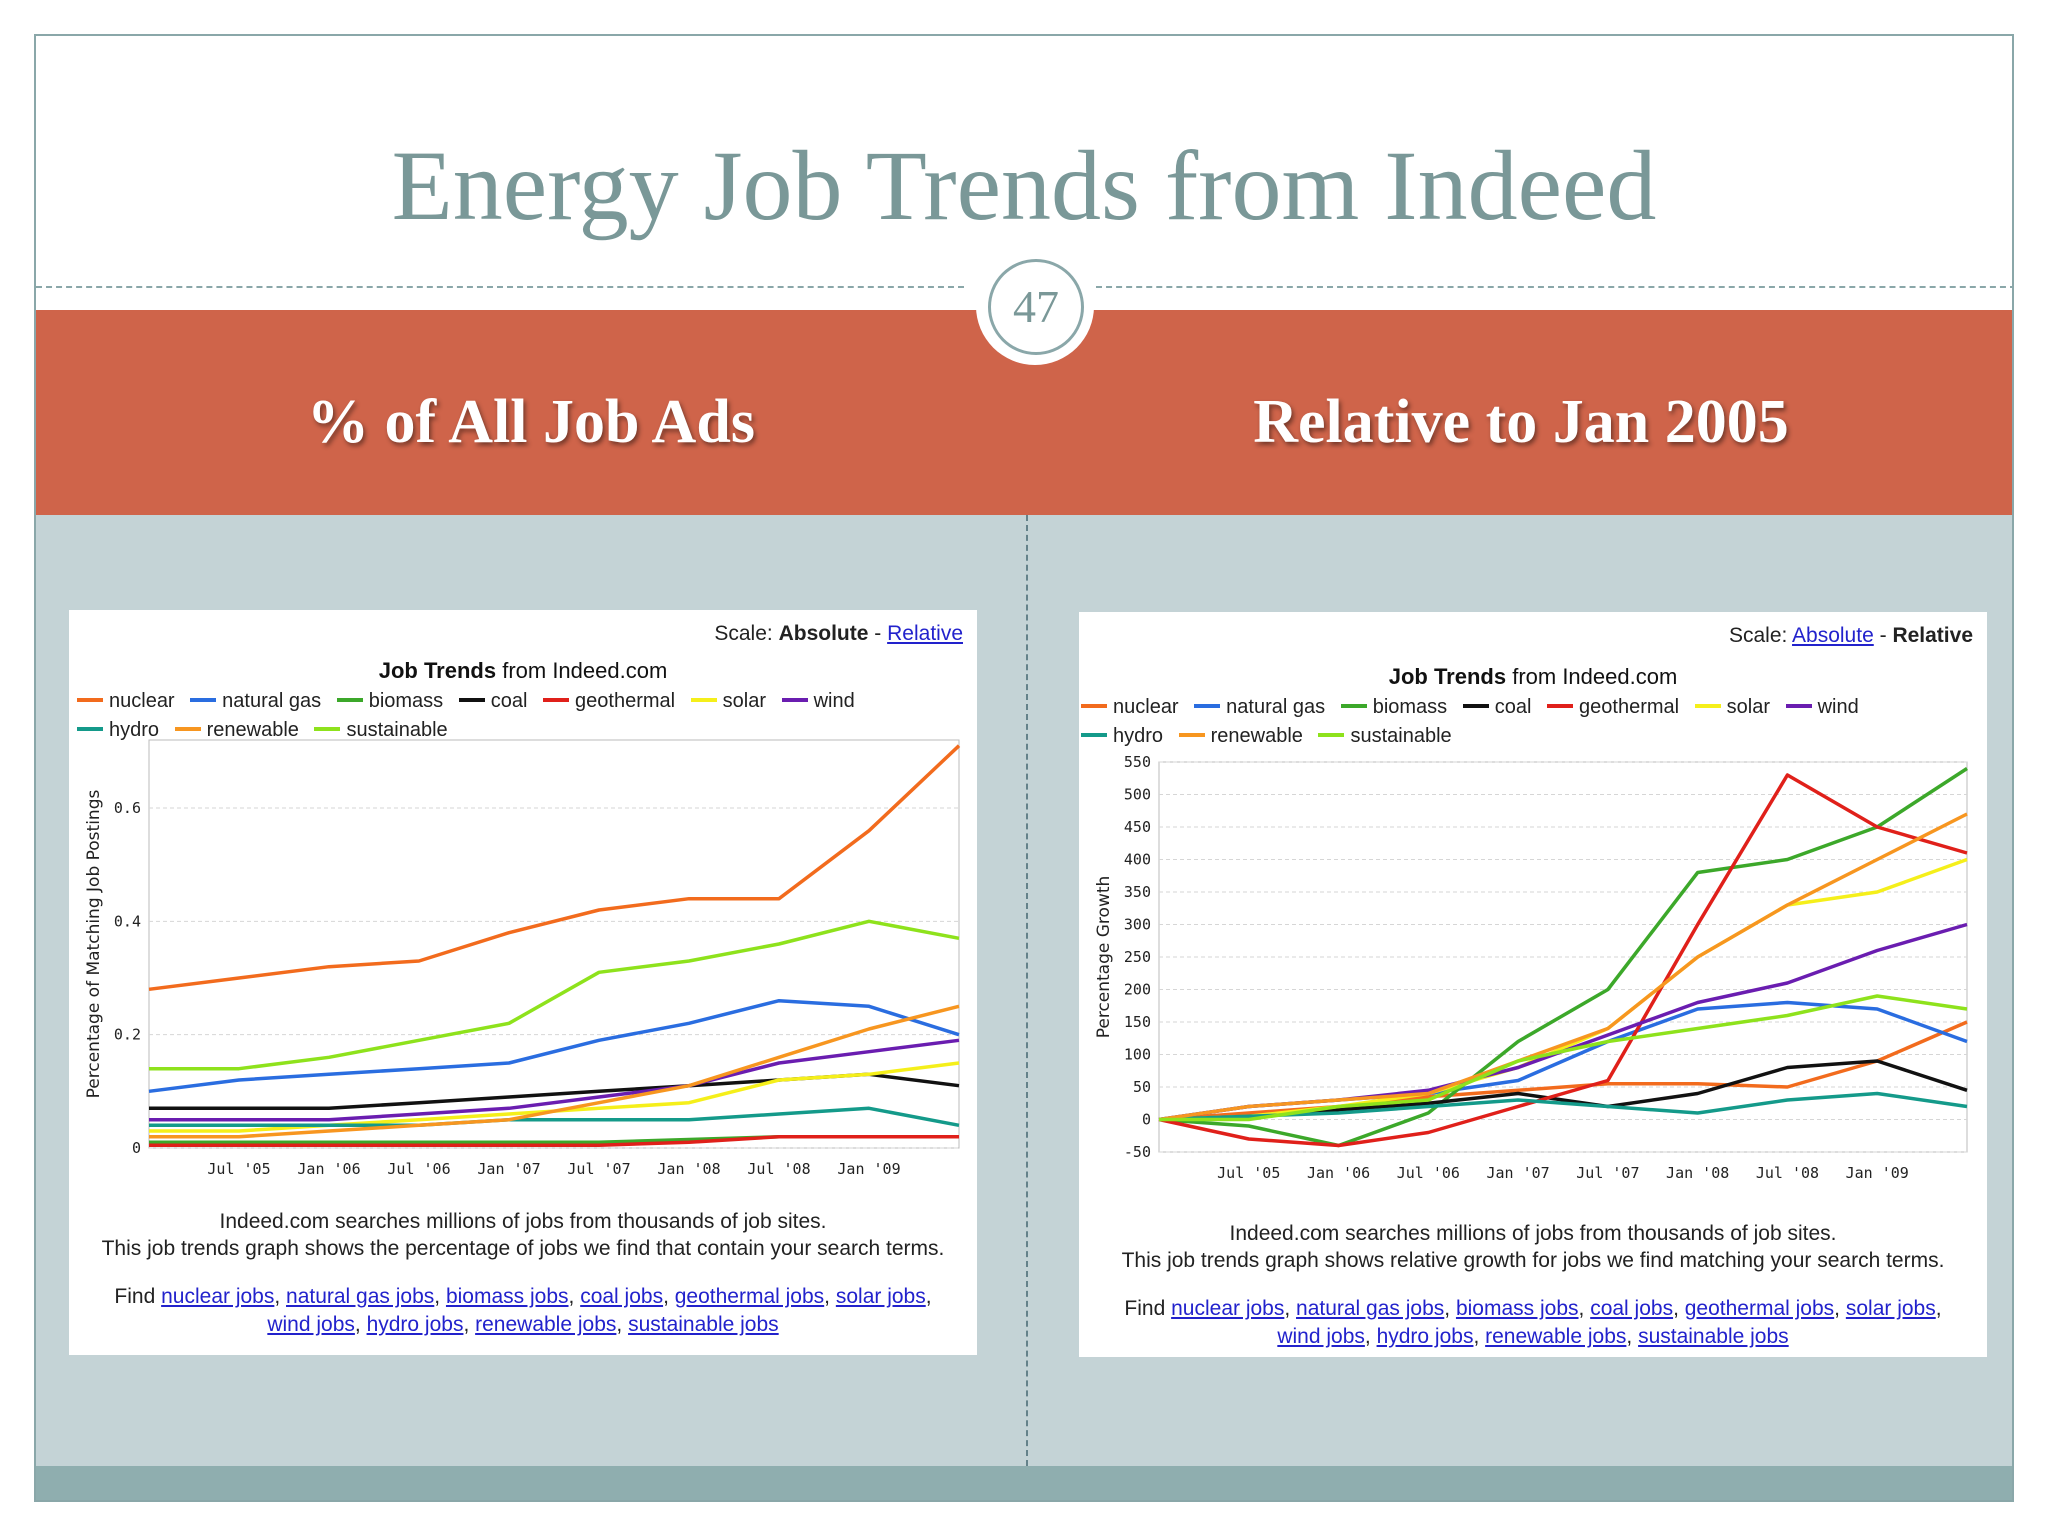 Image resolution: width=2048 pixels, height=1536 pixels. I want to click on legend-item-hydro: hydro, so click(1122, 736).